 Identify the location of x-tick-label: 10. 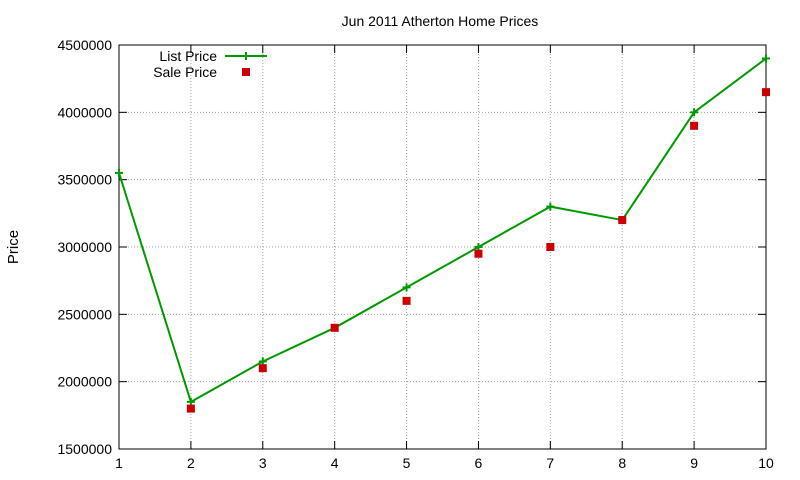
(766, 463).